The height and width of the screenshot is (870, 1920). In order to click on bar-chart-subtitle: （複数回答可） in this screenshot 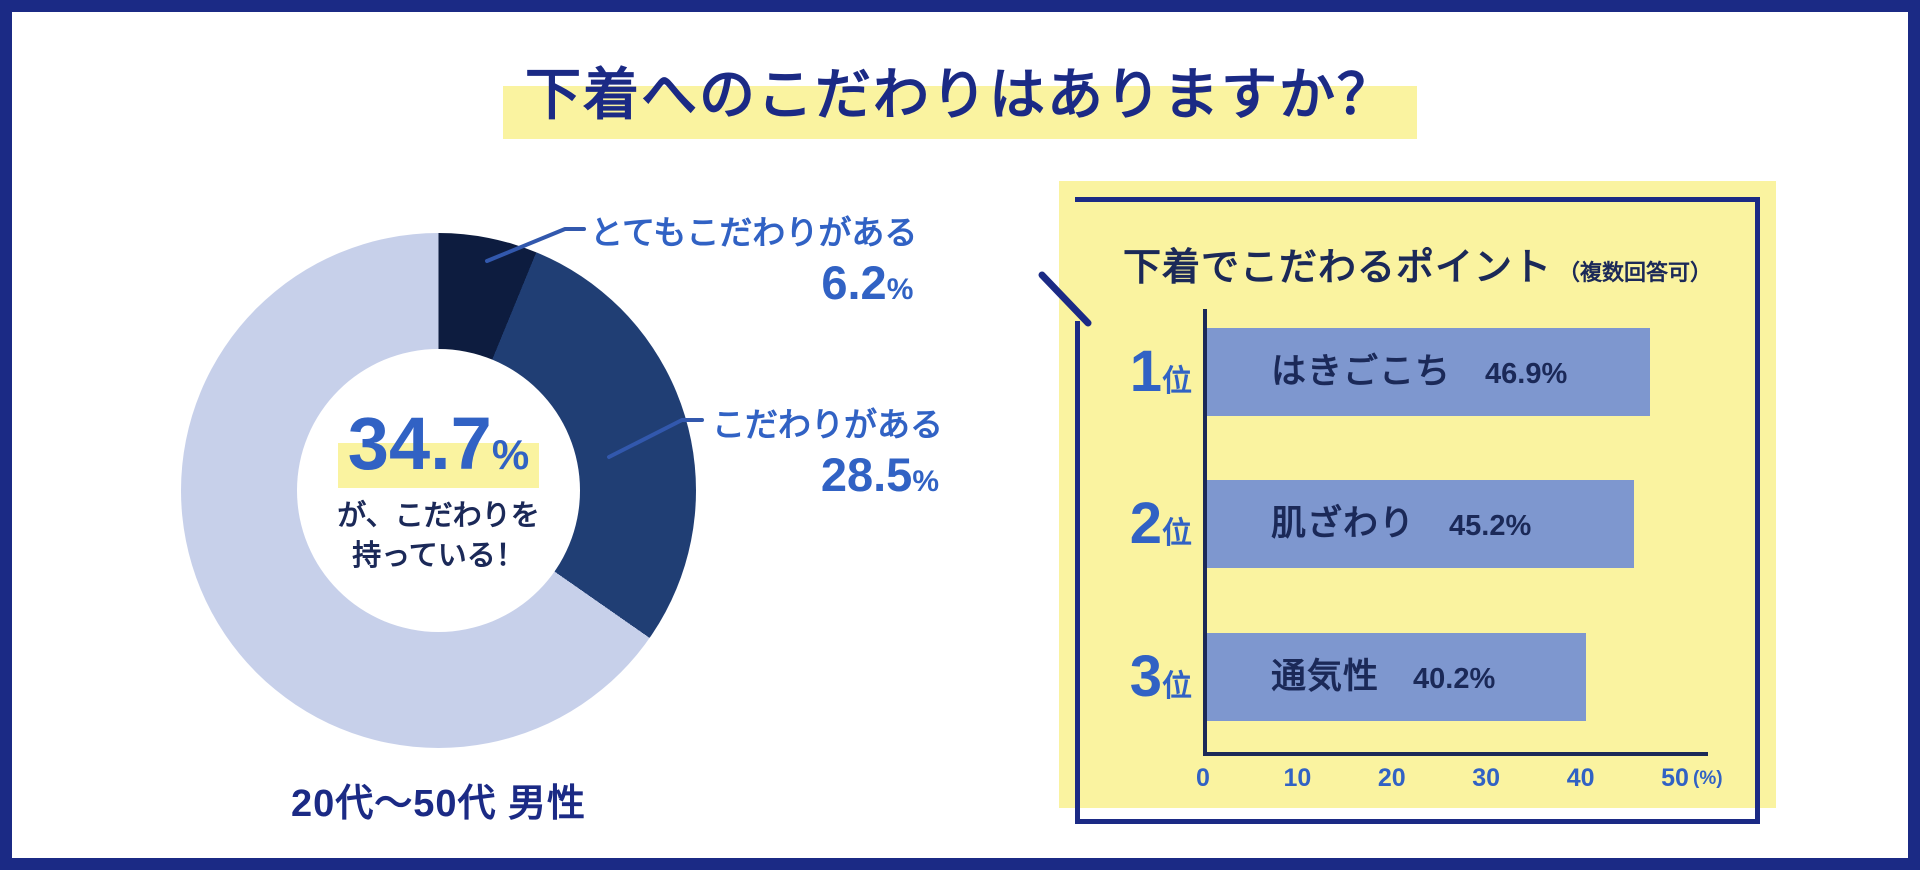, I will do `click(1635, 272)`.